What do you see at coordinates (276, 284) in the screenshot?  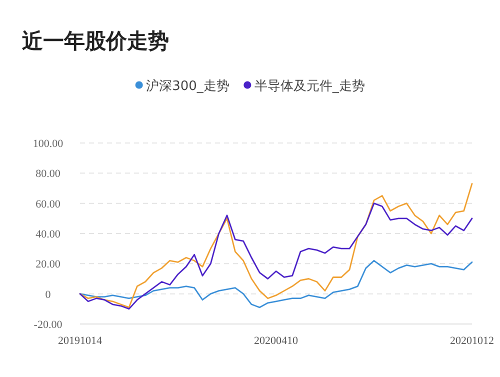 I see `line-series` at bounding box center [276, 284].